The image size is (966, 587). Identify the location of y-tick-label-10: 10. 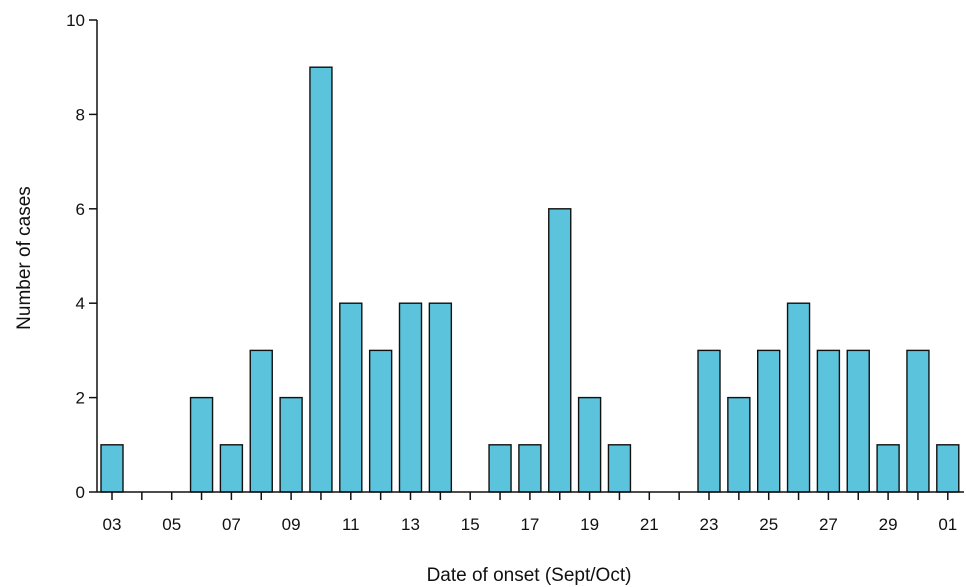
(75, 20).